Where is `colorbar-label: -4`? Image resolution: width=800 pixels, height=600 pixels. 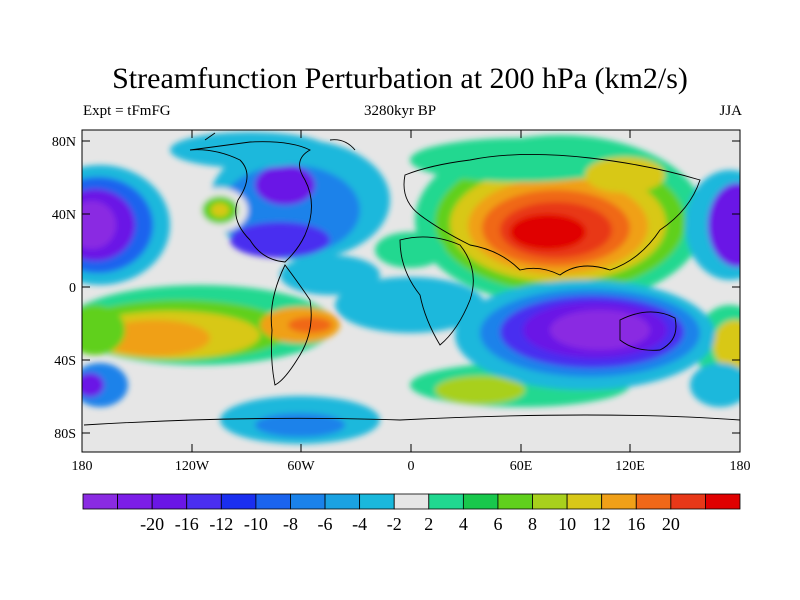
colorbar-label: -4 is located at coordinates (359, 524).